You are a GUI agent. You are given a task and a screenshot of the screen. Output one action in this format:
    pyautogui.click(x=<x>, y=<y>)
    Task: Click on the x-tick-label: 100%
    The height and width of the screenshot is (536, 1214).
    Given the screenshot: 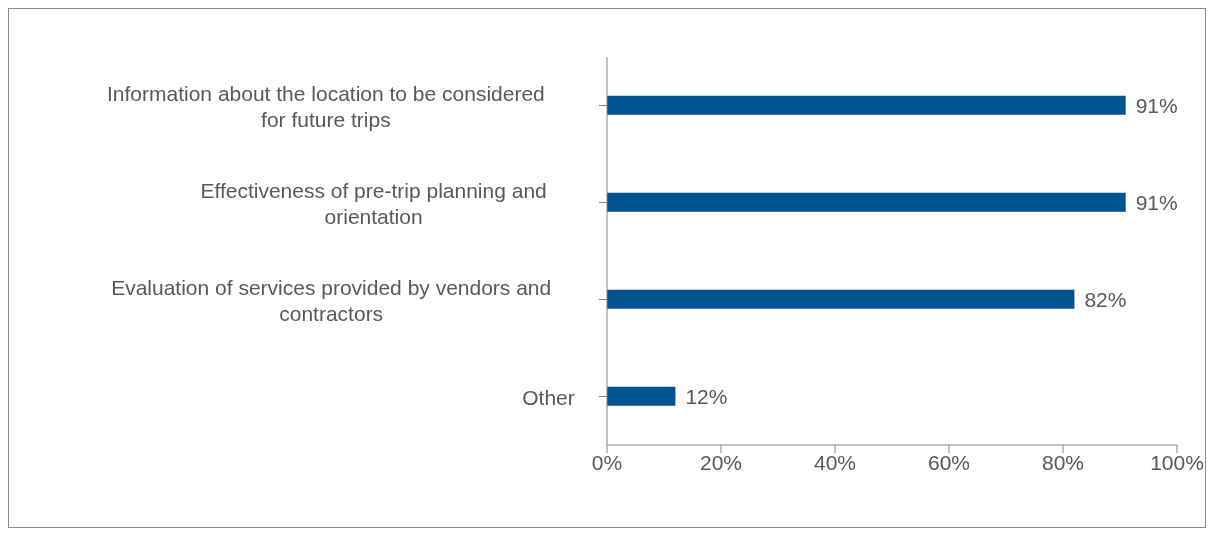 What is the action you would take?
    pyautogui.click(x=1177, y=462)
    